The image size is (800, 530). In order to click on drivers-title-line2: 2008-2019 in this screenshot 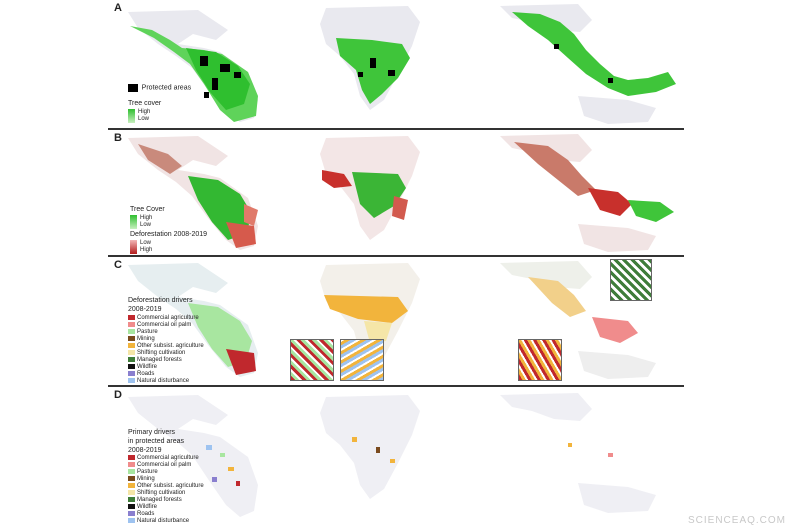, I will do `click(145, 309)`.